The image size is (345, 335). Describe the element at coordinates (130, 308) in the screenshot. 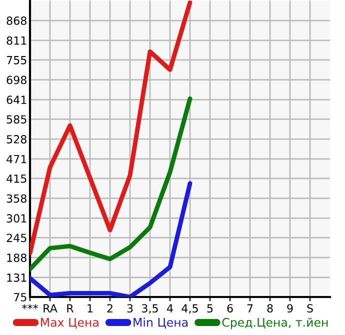

I see `x-tick-label: 3` at that location.